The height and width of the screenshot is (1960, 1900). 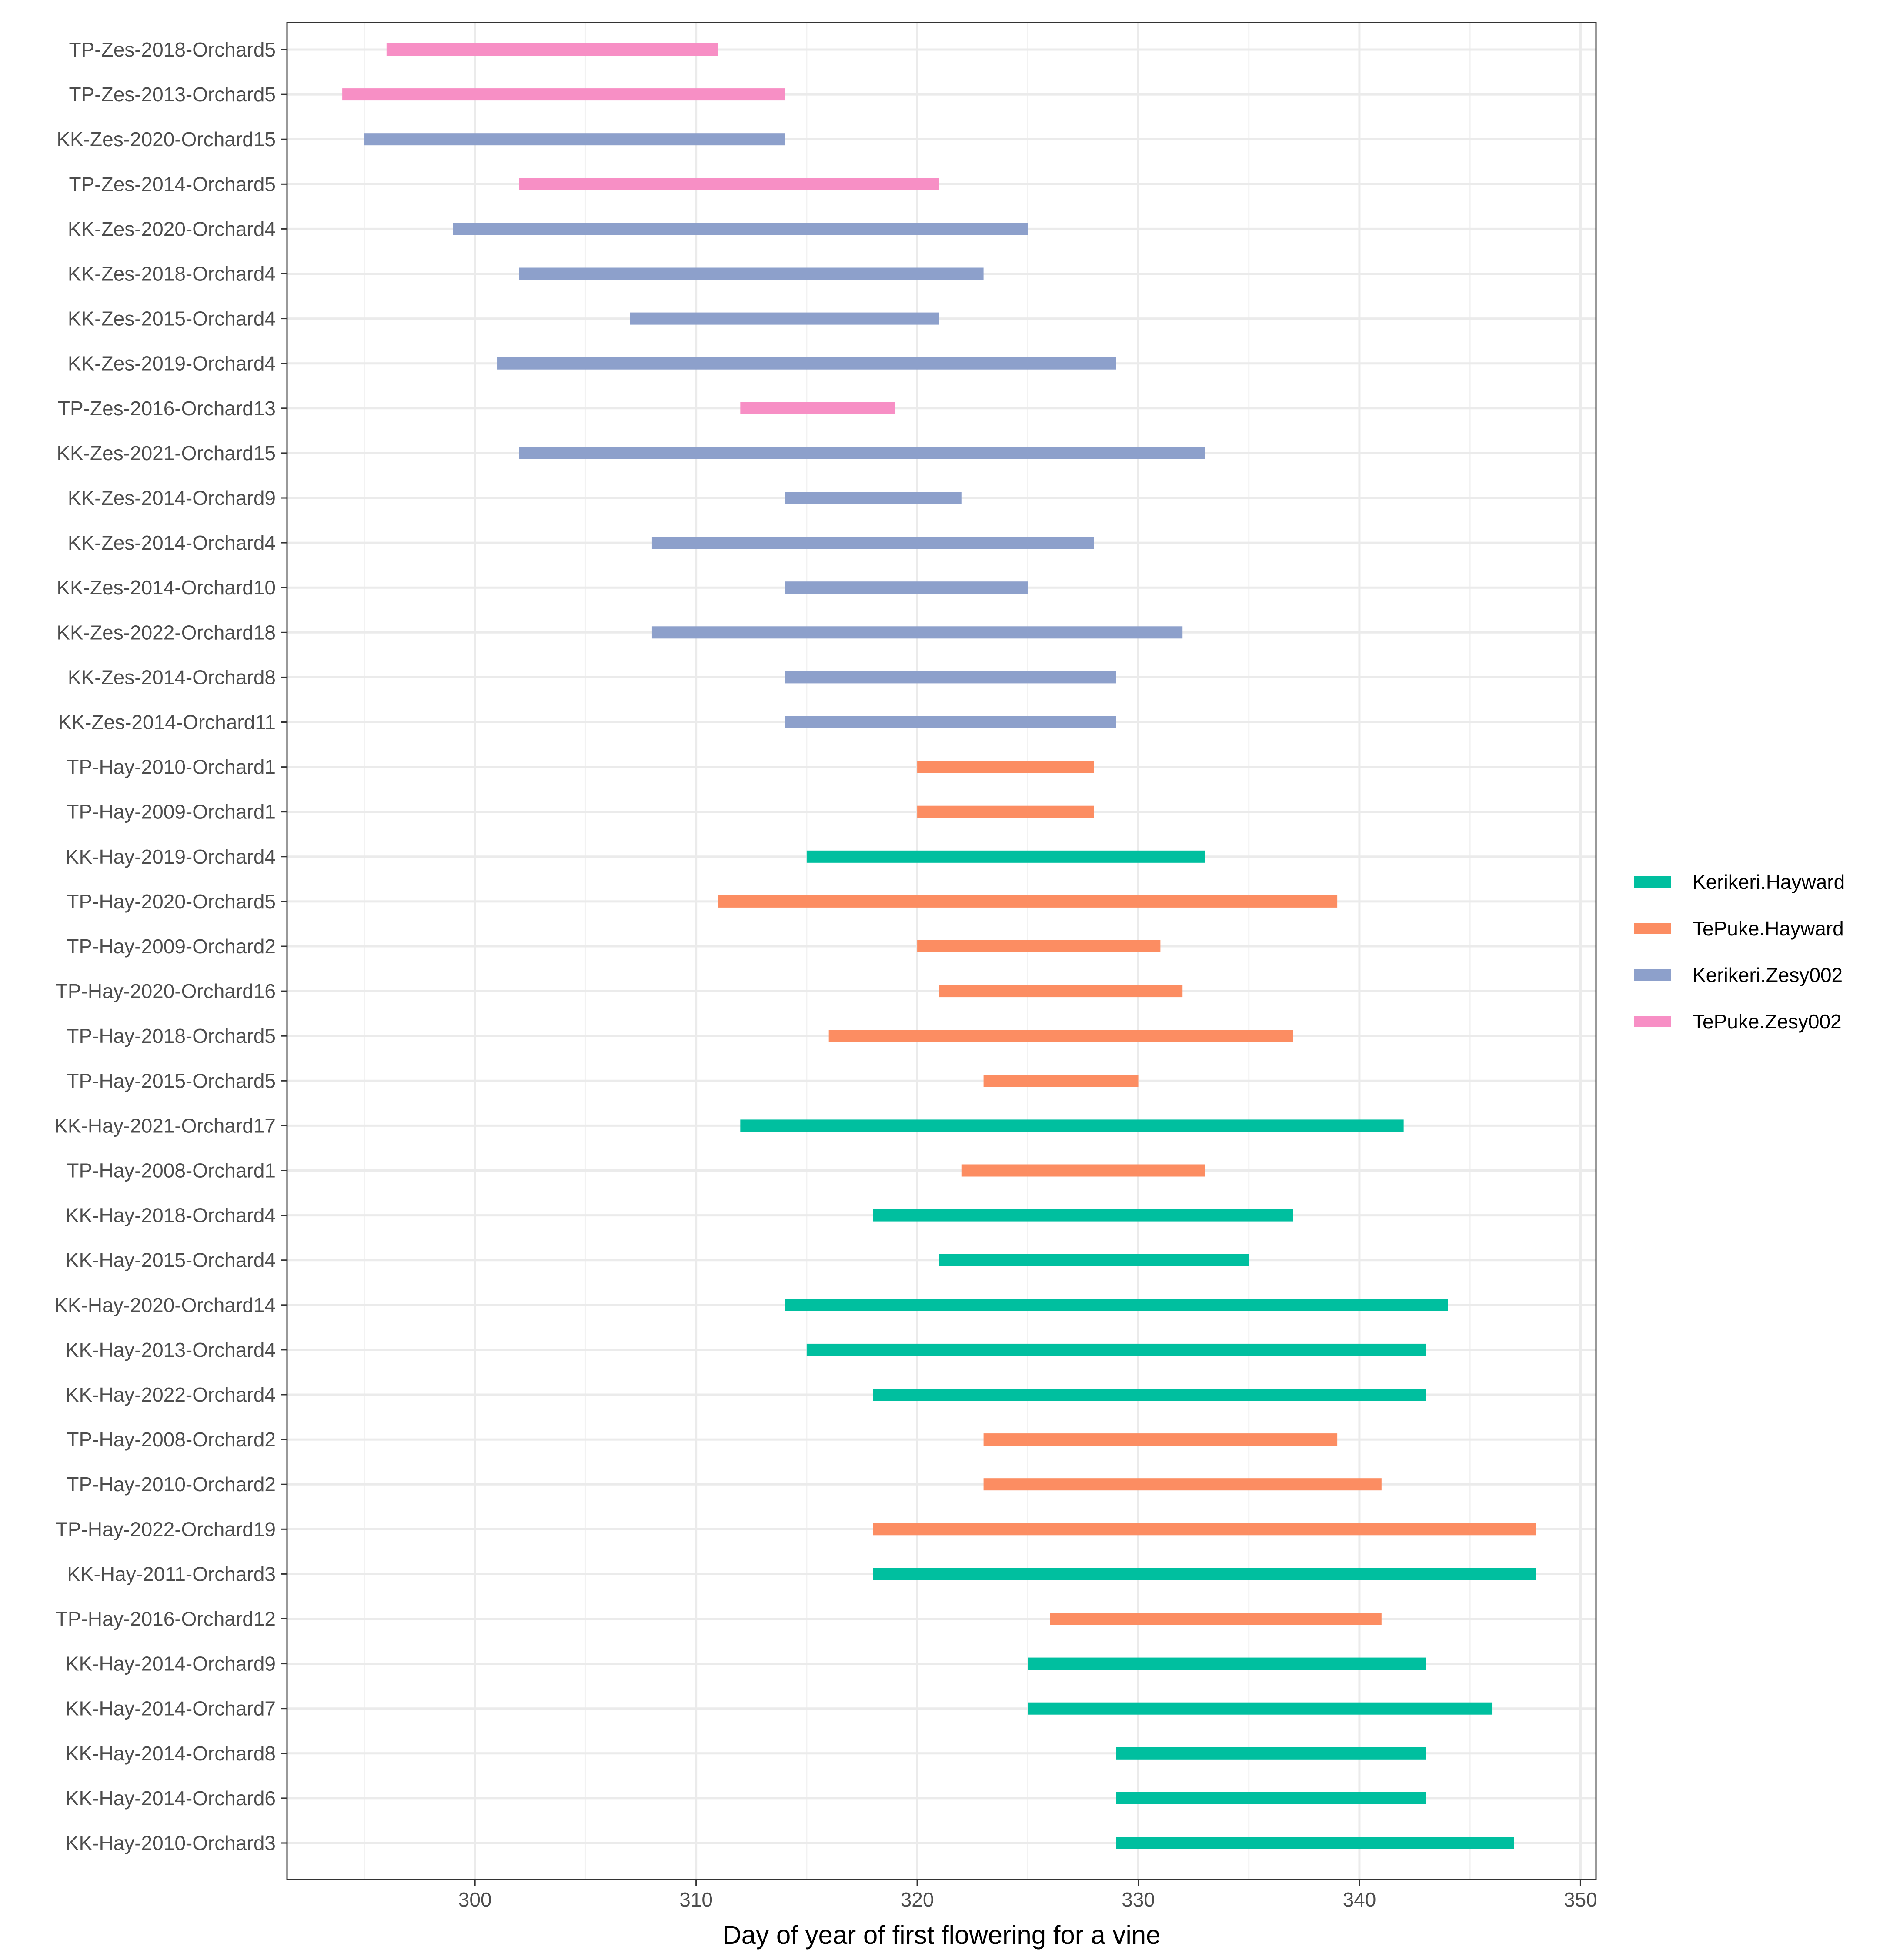 What do you see at coordinates (1359, 1900) in the screenshot?
I see `x-tick-label: 340` at bounding box center [1359, 1900].